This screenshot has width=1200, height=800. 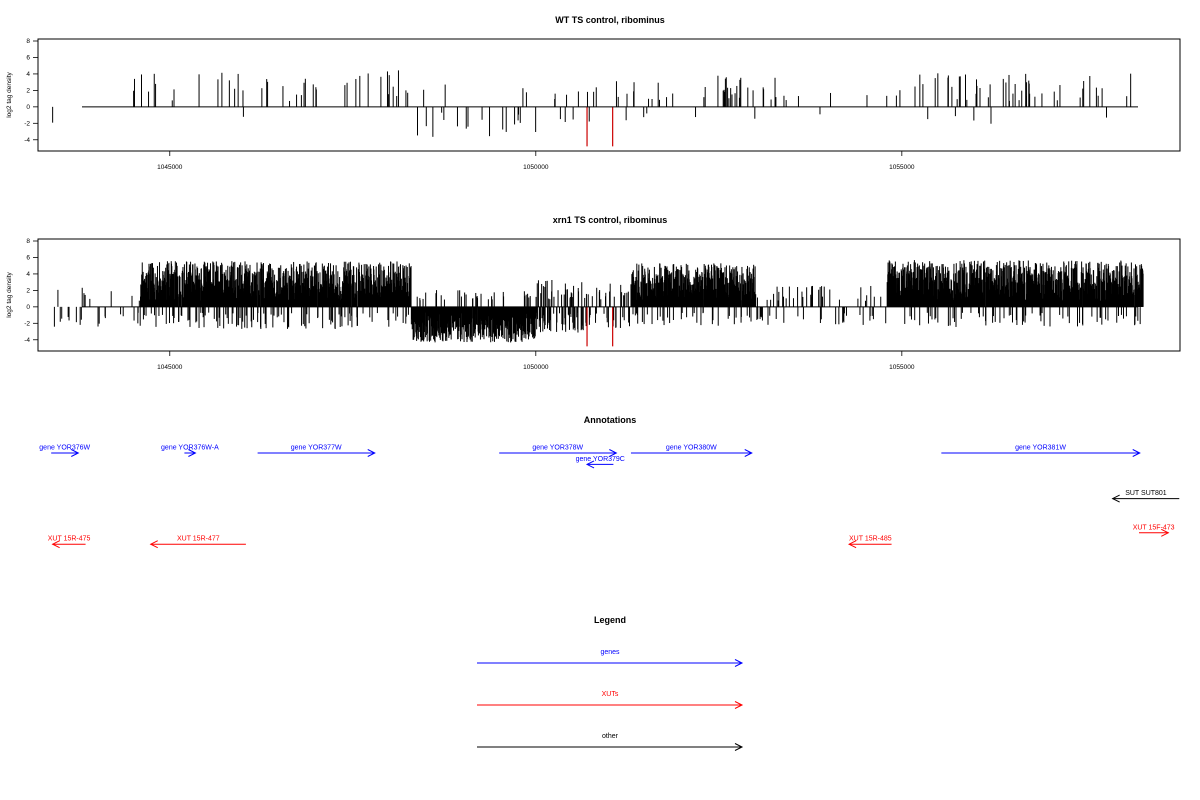 I want to click on feature-label: XUT 15R-485, so click(x=870, y=539).